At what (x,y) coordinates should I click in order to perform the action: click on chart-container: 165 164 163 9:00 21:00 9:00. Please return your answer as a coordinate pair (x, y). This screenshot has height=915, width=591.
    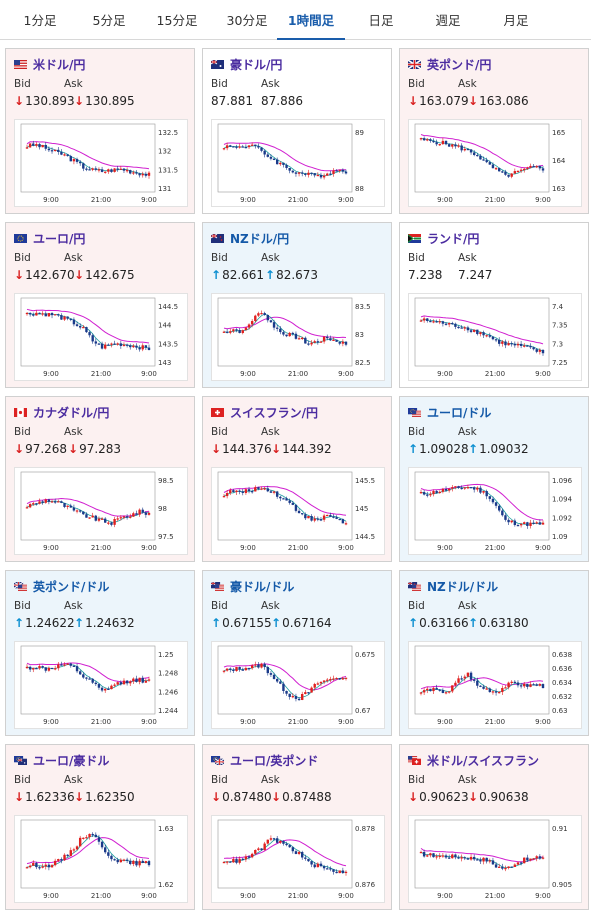
    Looking at the image, I should click on (495, 163).